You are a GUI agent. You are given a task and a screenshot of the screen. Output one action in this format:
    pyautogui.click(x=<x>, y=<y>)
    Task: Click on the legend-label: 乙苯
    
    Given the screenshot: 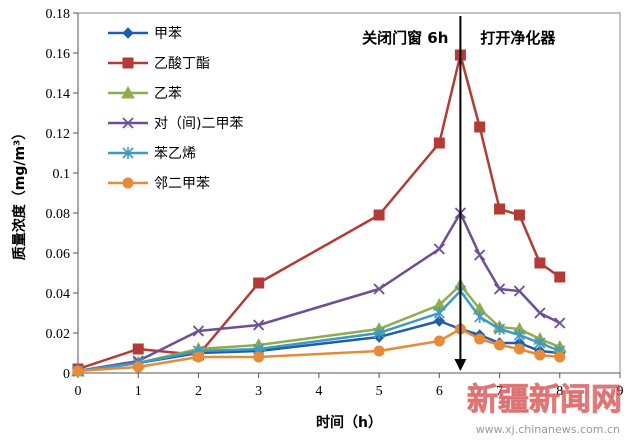 What is the action you would take?
    pyautogui.click(x=168, y=93)
    